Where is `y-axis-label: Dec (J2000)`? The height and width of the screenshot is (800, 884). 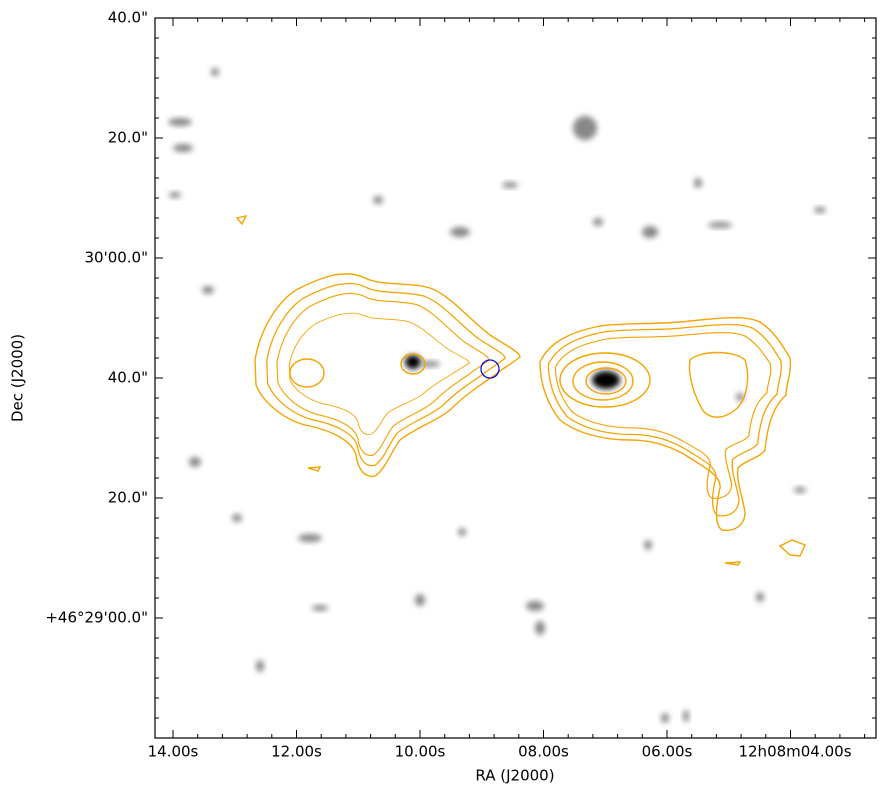 y-axis-label: Dec (J2000) is located at coordinates (18, 378).